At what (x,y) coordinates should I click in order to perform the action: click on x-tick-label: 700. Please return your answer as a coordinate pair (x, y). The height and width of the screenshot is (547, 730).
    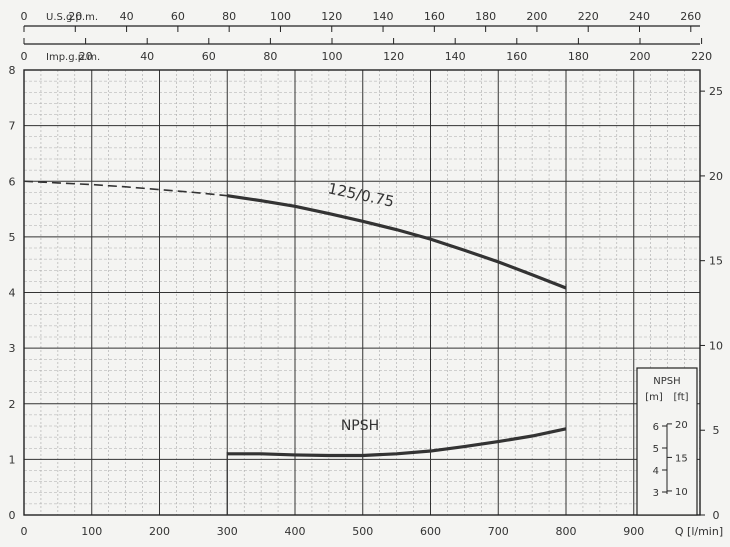
    Looking at the image, I should click on (498, 531).